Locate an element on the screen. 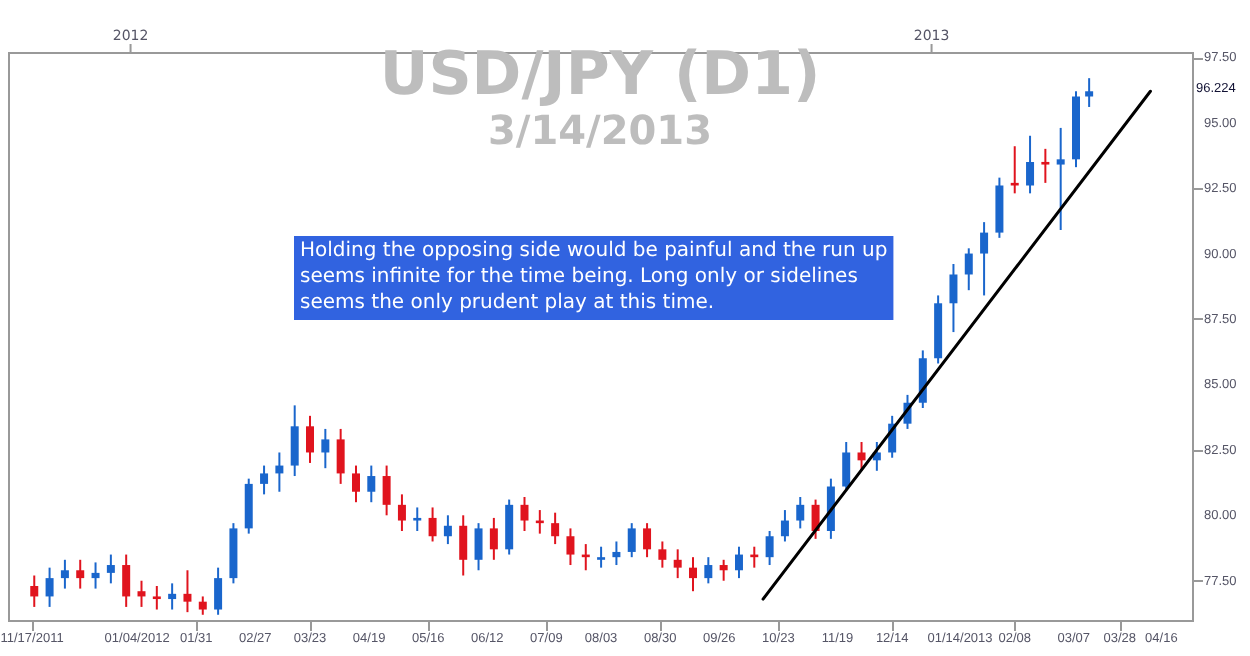 The width and height of the screenshot is (1250, 656). text: 3/14/2013 is located at coordinates (600, 130).